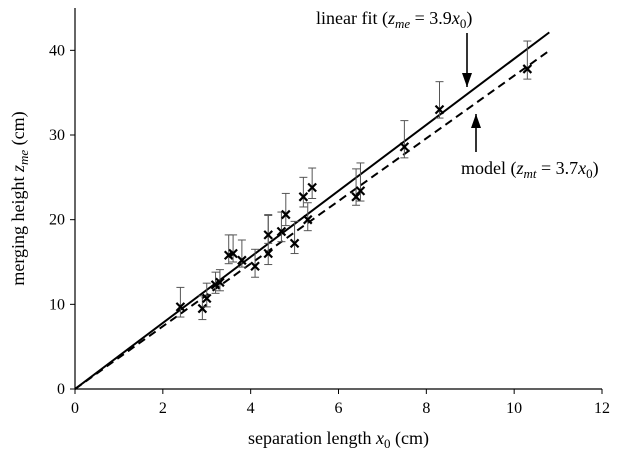  What do you see at coordinates (251, 408) in the screenshot?
I see `x-tick-label: 4` at bounding box center [251, 408].